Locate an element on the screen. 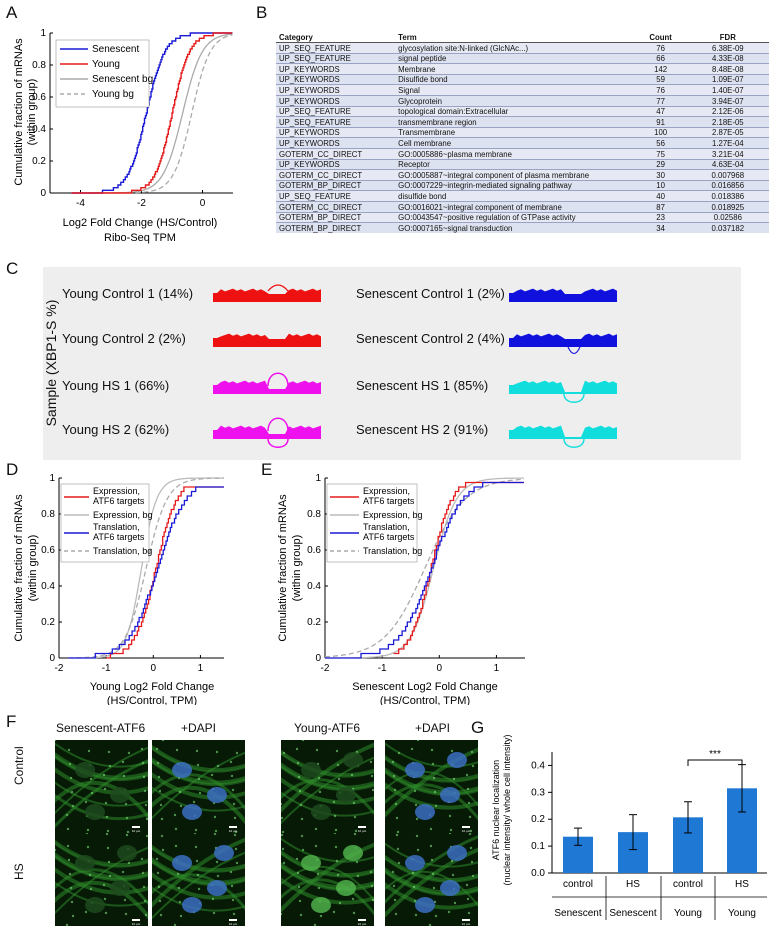 The height and width of the screenshot is (927, 778). legend-senescent-bg: Senescent bg is located at coordinates (122, 79).